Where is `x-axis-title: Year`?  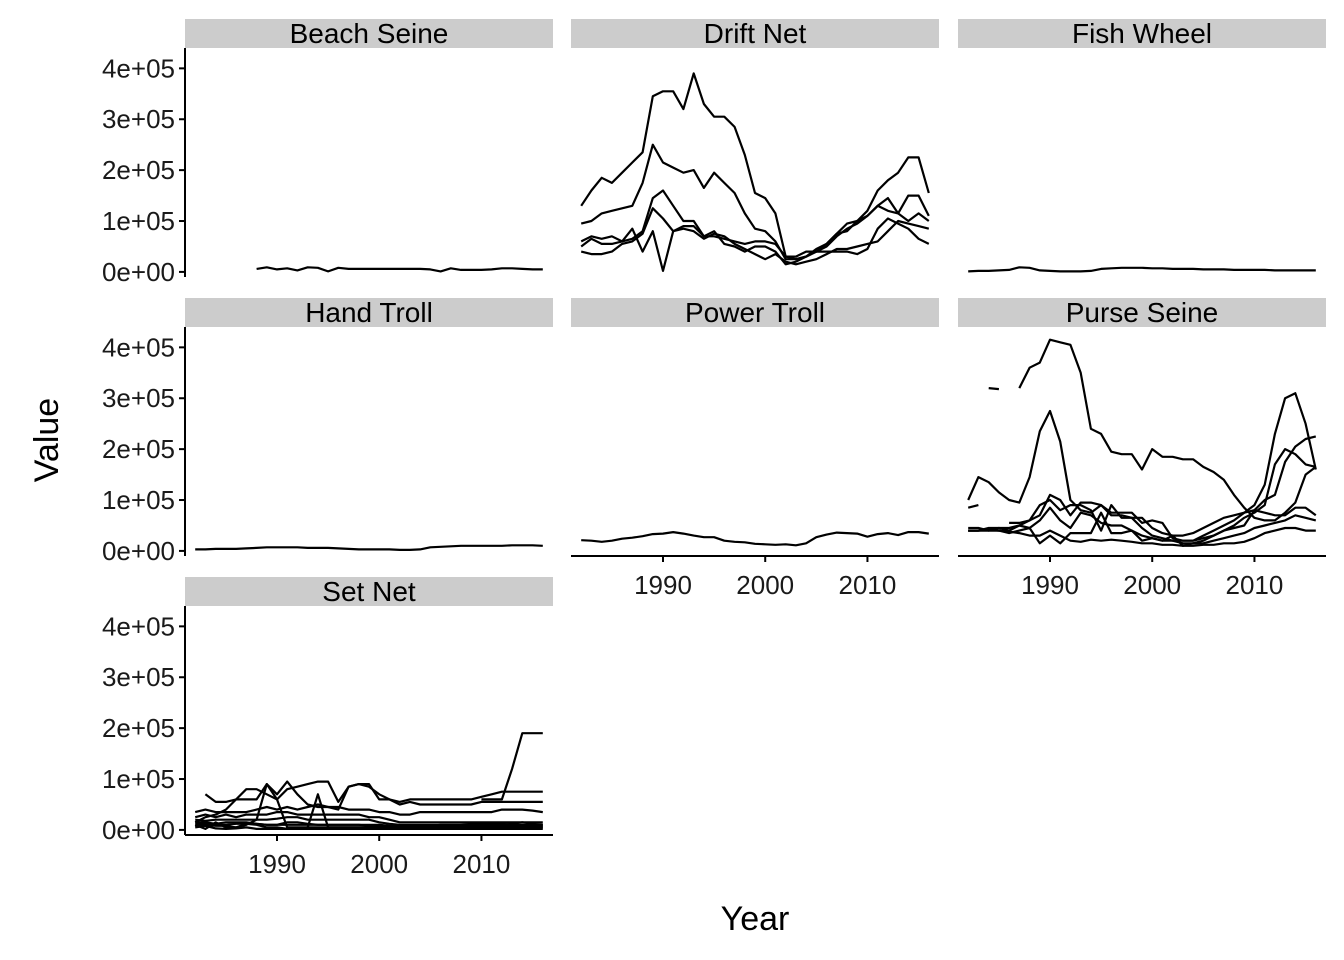 x-axis-title: Year is located at coordinates (755, 919).